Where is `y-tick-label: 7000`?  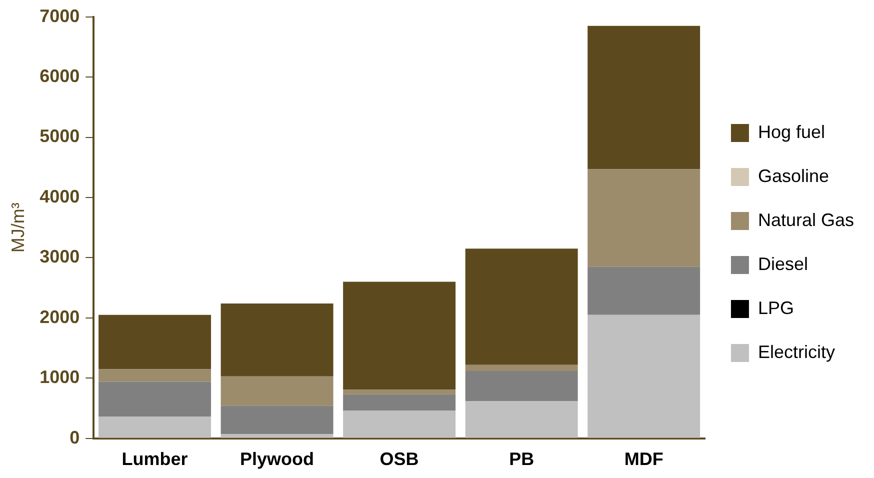 y-tick-label: 7000 is located at coordinates (60, 16).